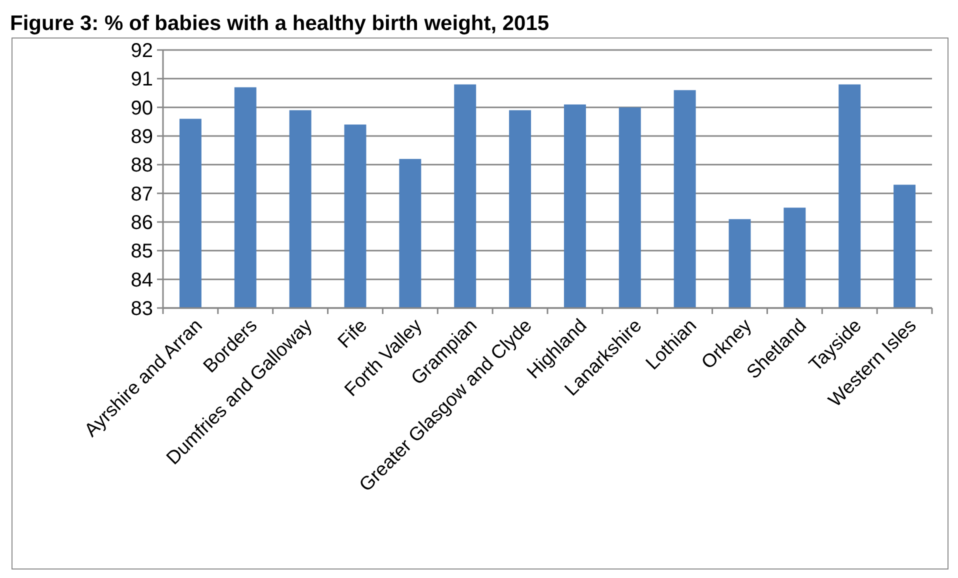 This screenshot has width=958, height=578. I want to click on y-tick-label: 85, so click(141, 251).